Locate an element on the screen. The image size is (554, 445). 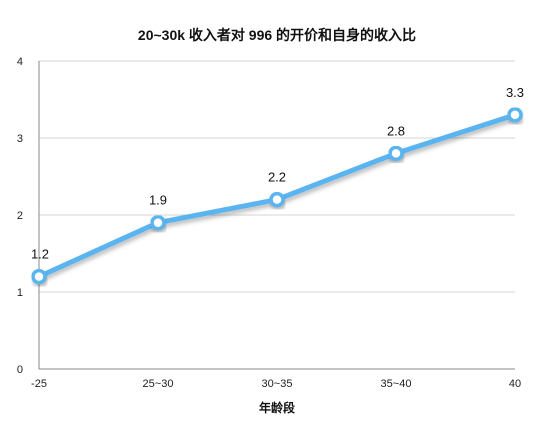
data-label: 2.8 is located at coordinates (396, 130).